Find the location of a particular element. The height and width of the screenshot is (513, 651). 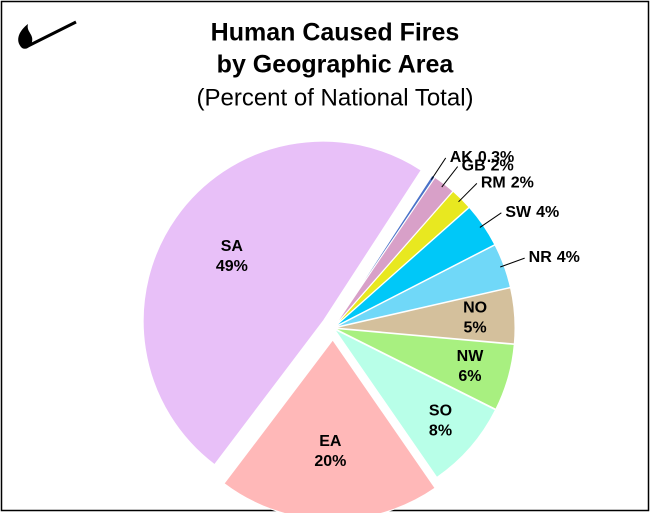

category-label: NR is located at coordinates (541, 257).